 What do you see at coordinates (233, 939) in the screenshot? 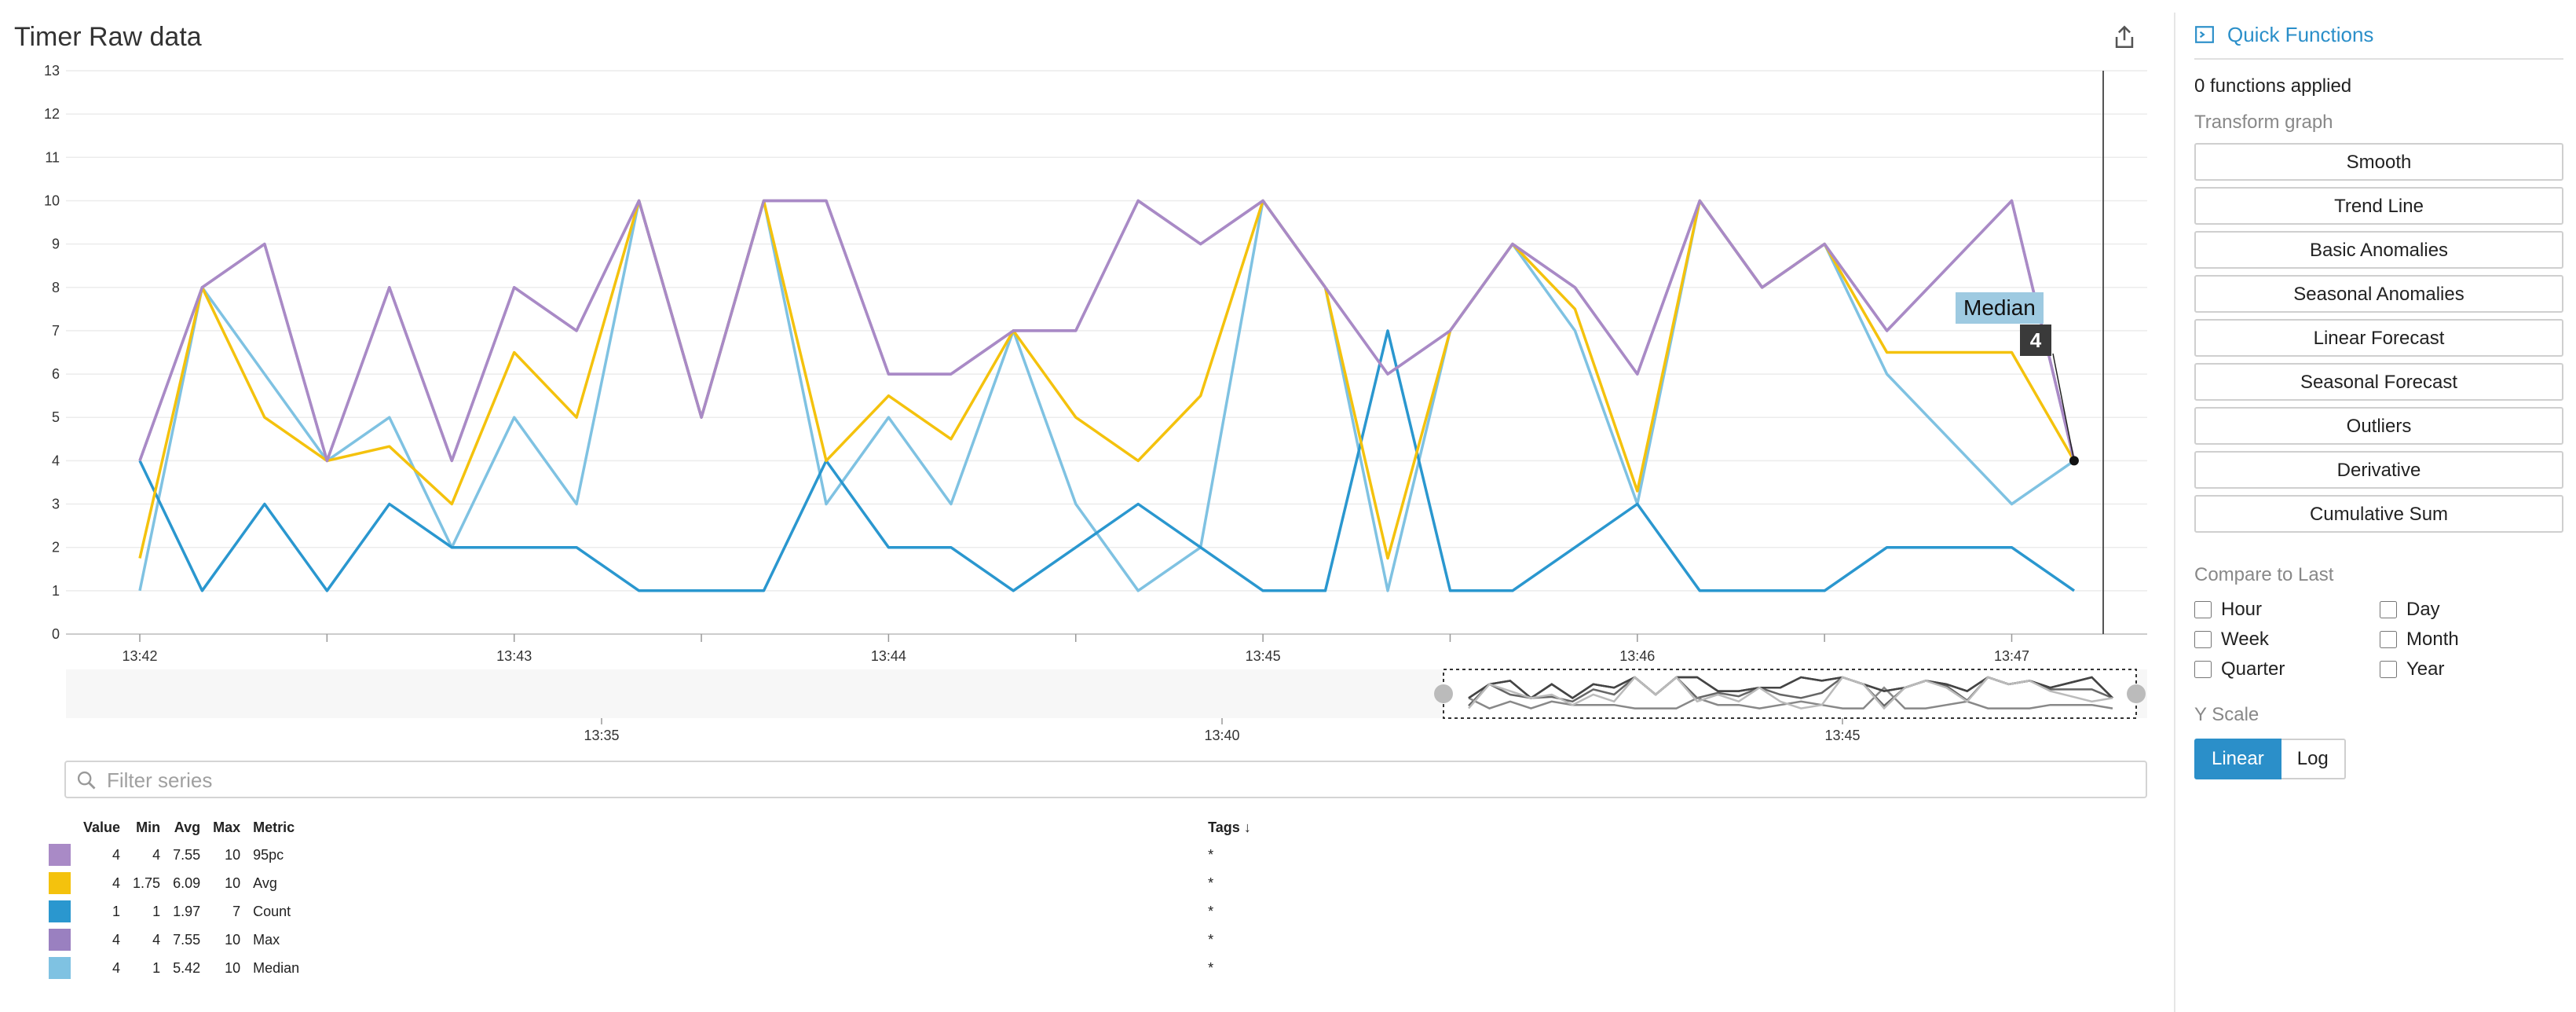
I see `legend-max: 10` at bounding box center [233, 939].